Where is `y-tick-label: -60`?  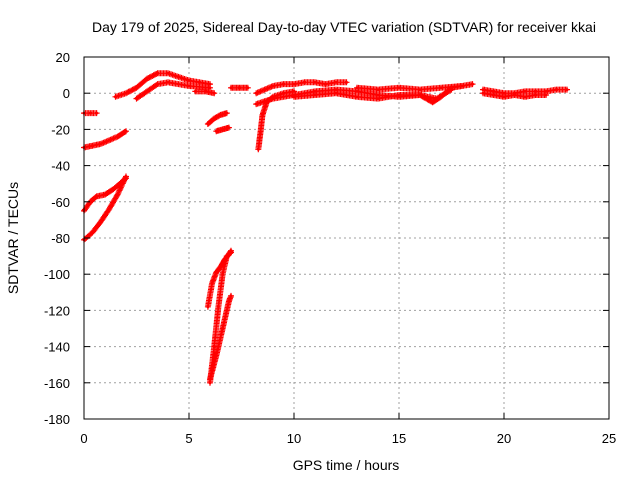
y-tick-label: -60 is located at coordinates (60, 202).